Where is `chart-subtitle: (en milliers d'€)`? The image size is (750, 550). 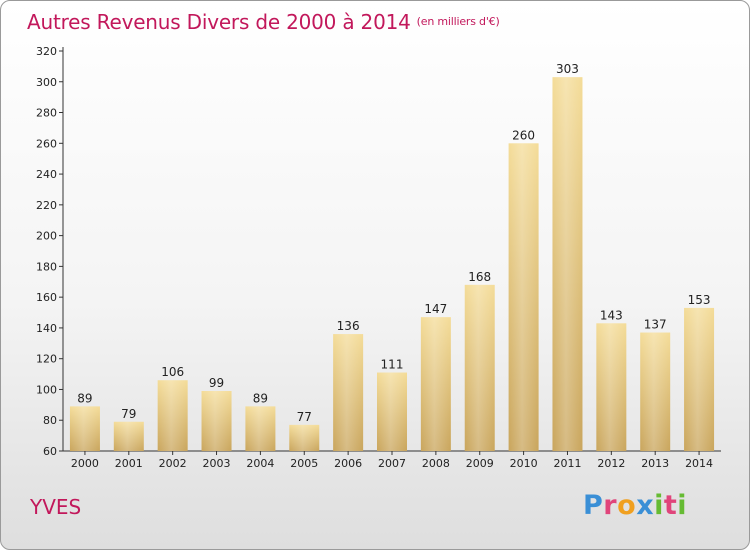
chart-subtitle: (en milliers d'€) is located at coordinates (458, 21).